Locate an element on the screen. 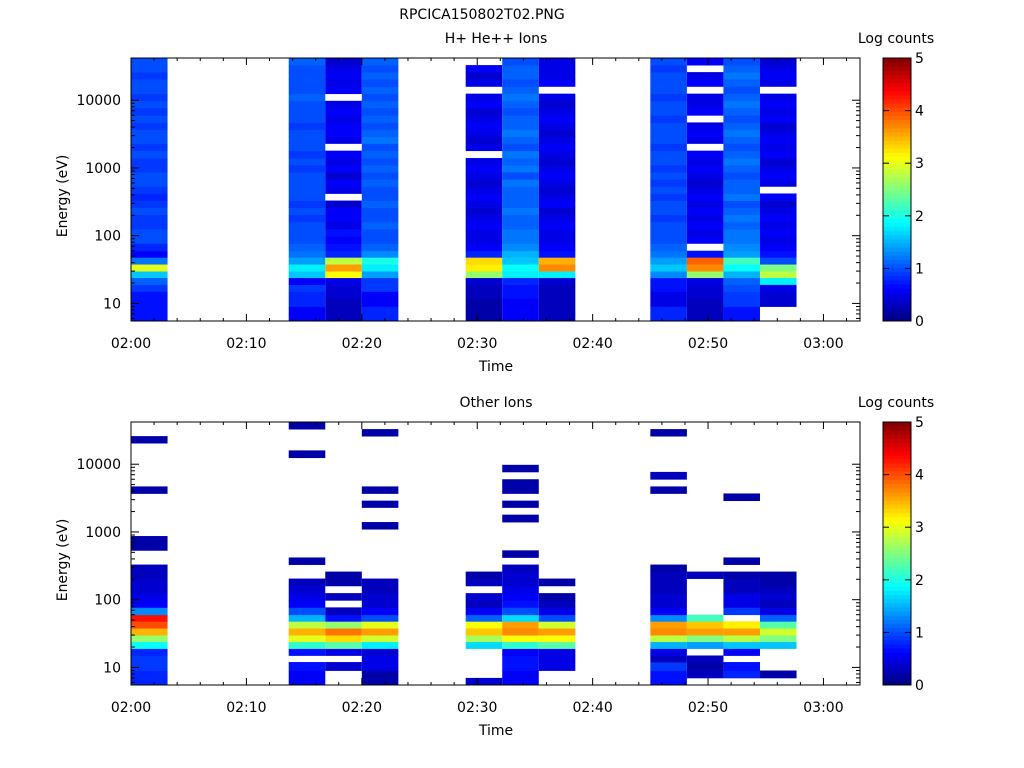 This screenshot has width=1024, height=768. colorbar-tick-label: 5 is located at coordinates (919, 423).